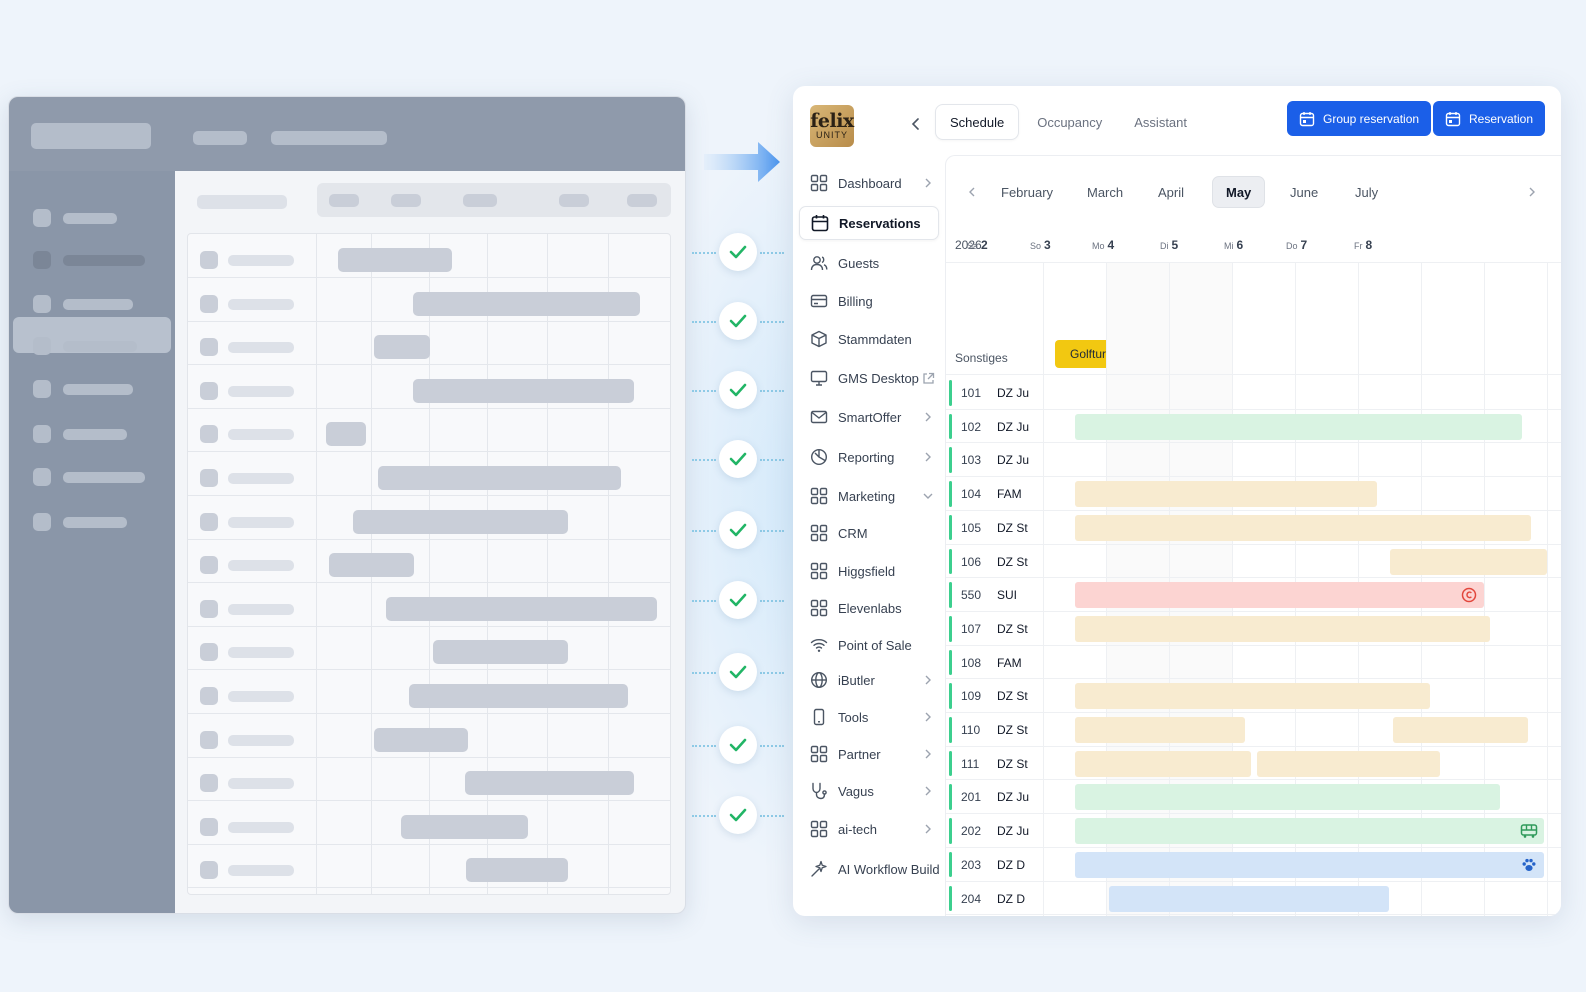 This screenshot has width=1586, height=992. Describe the element at coordinates (971, 595) in the screenshot. I see `room-number: 550` at that location.